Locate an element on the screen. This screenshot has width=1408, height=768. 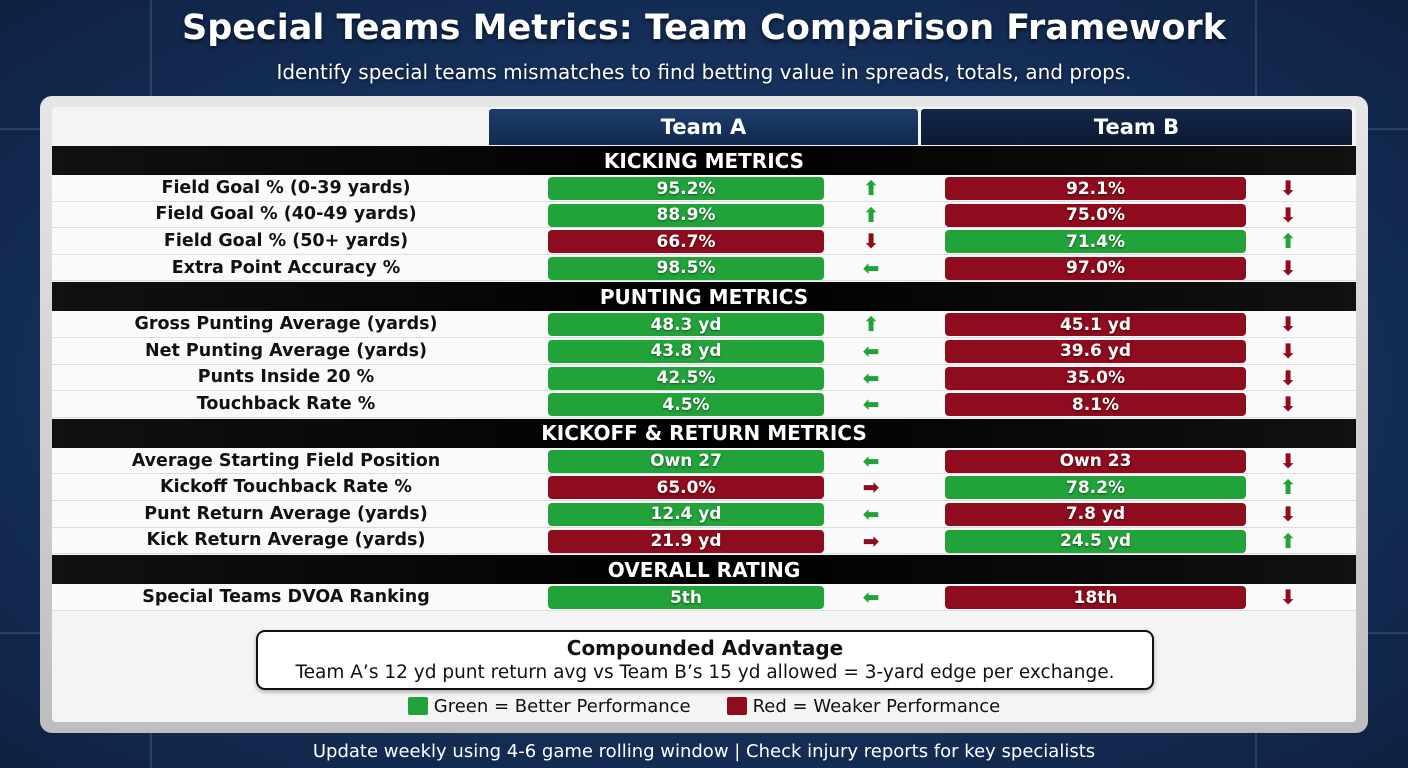
section-header: OVERALL RATING is located at coordinates (704, 570).